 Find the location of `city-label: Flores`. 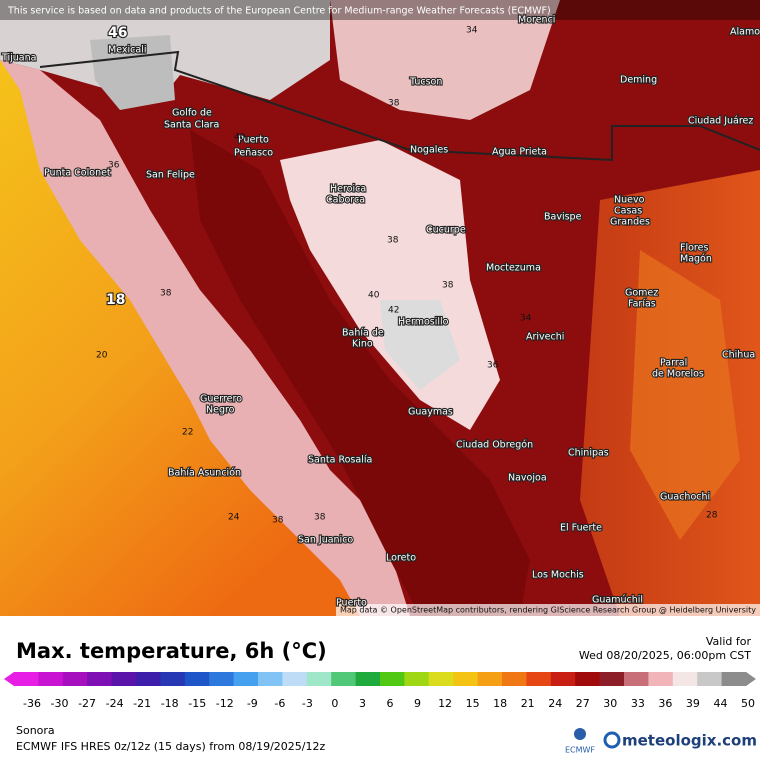

city-label: Flores is located at coordinates (694, 248).